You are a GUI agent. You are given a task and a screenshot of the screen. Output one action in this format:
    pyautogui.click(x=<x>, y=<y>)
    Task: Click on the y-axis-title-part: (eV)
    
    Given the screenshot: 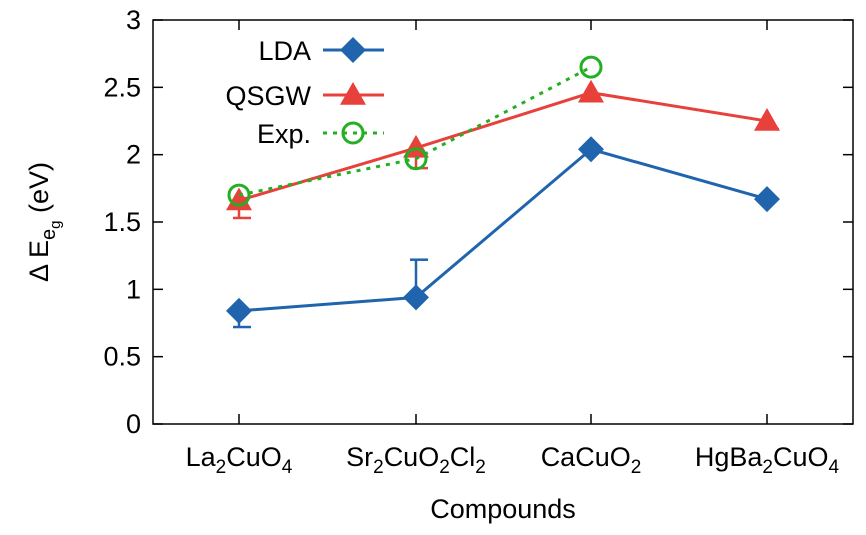 What is the action you would take?
    pyautogui.click(x=39, y=191)
    